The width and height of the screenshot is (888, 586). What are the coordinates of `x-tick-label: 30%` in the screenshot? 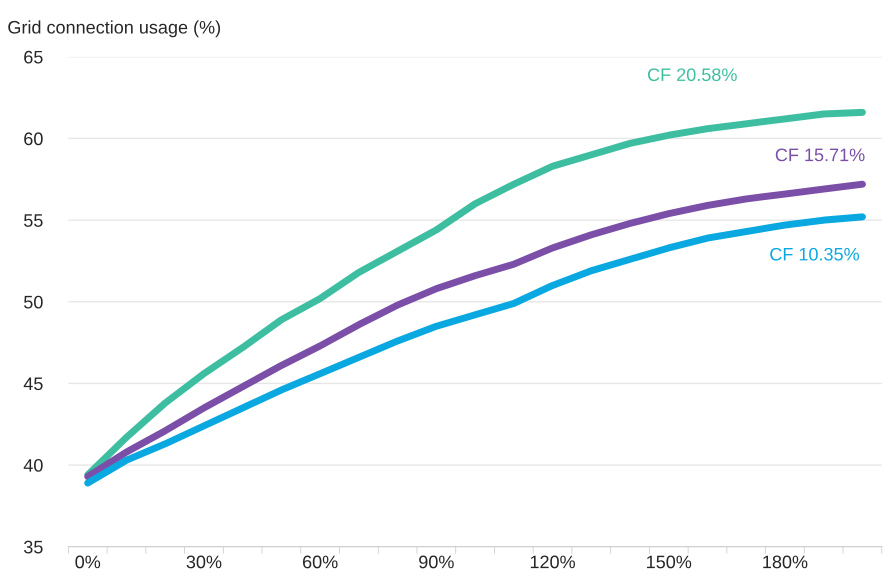 It's located at (204, 562).